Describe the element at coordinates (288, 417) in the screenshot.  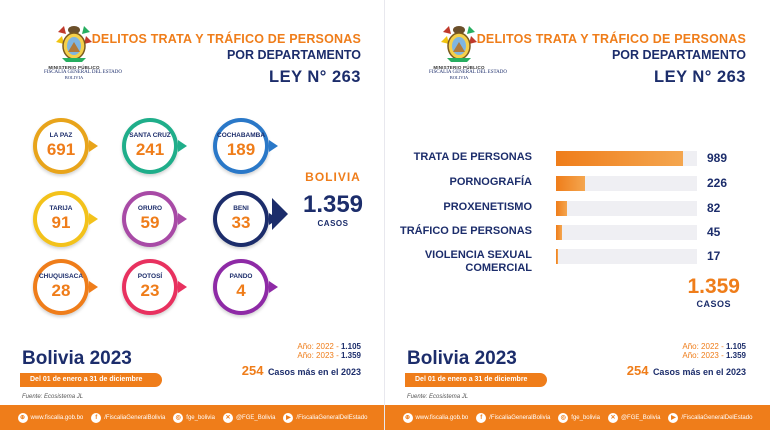
I see `youtube-icon: ▶` at that location.